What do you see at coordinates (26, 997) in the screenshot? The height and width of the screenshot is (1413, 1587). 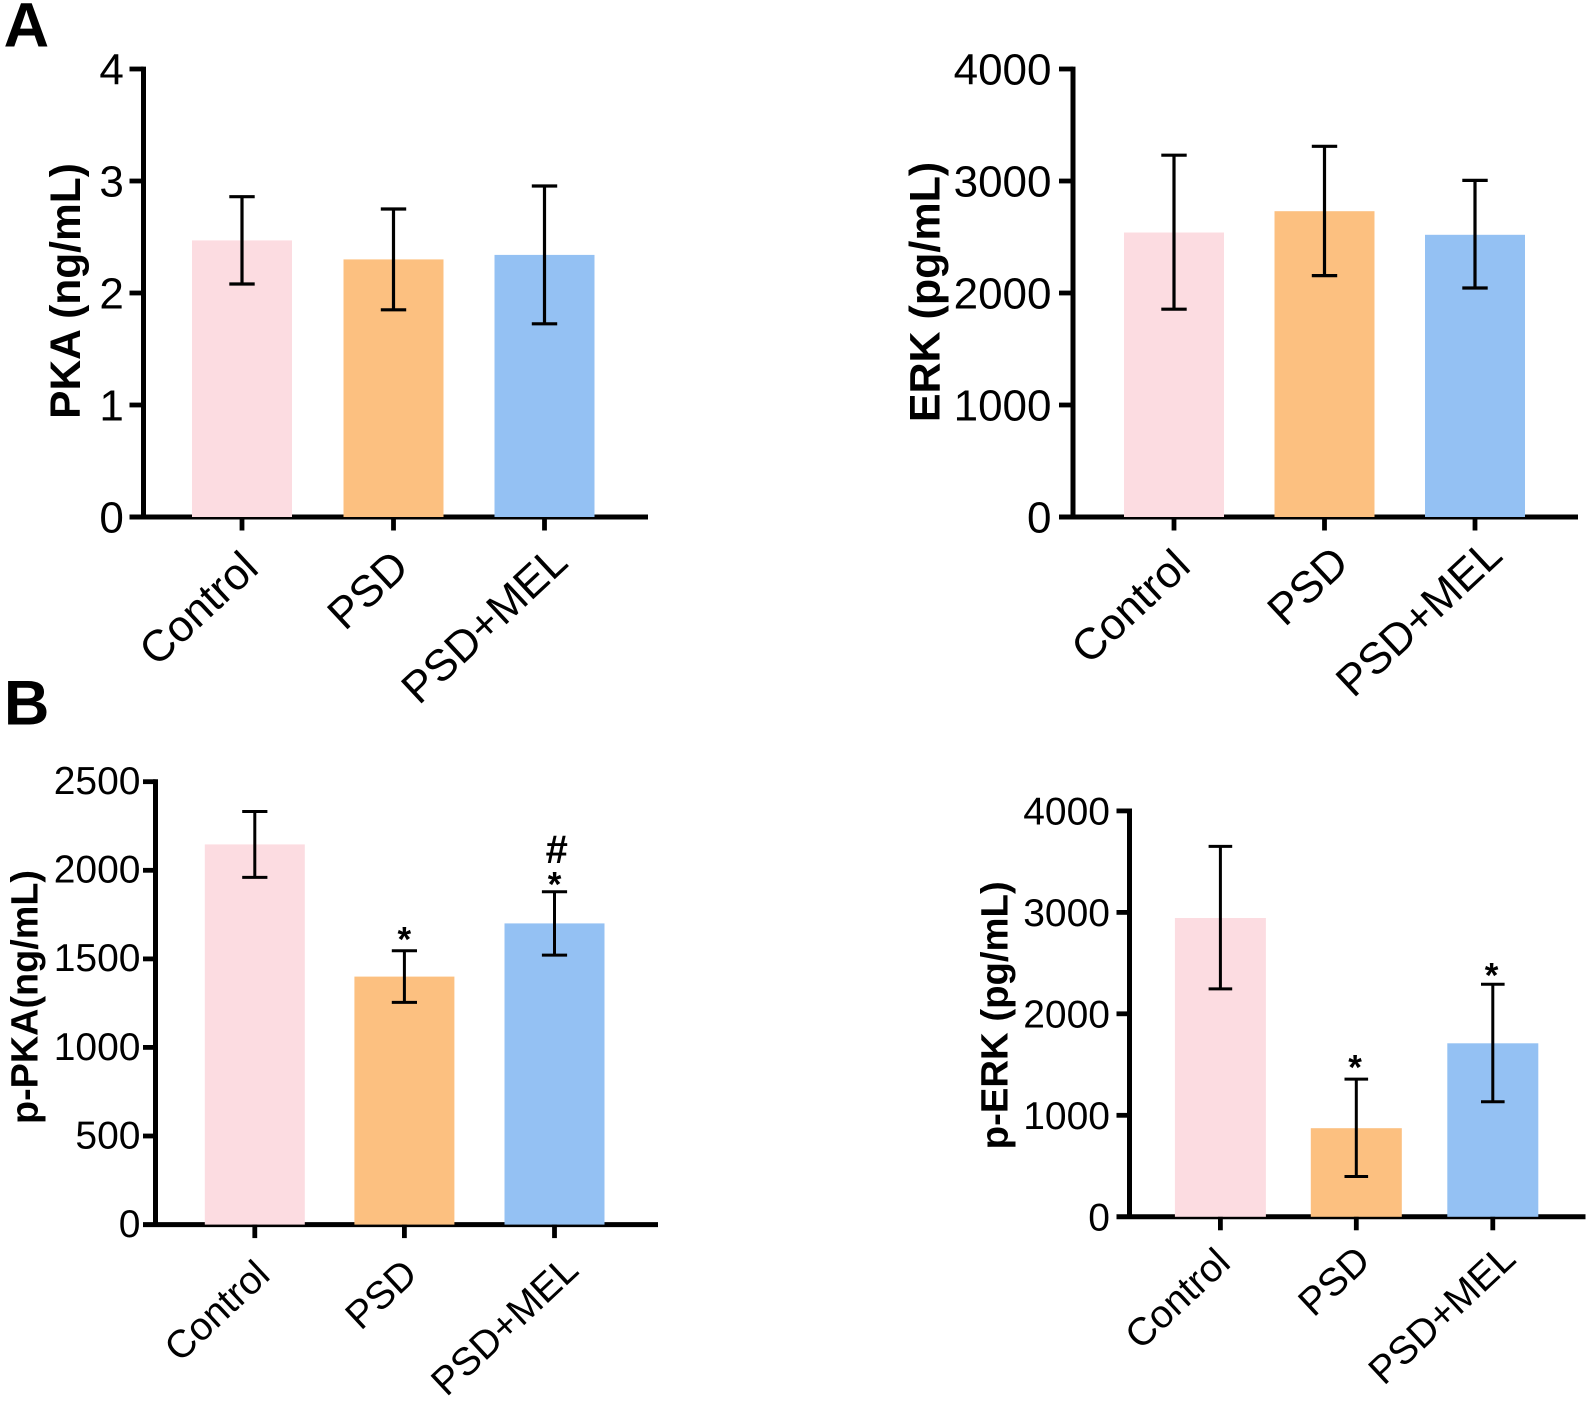 I see `svg-text: p-PKA(ng/mL)` at bounding box center [26, 997].